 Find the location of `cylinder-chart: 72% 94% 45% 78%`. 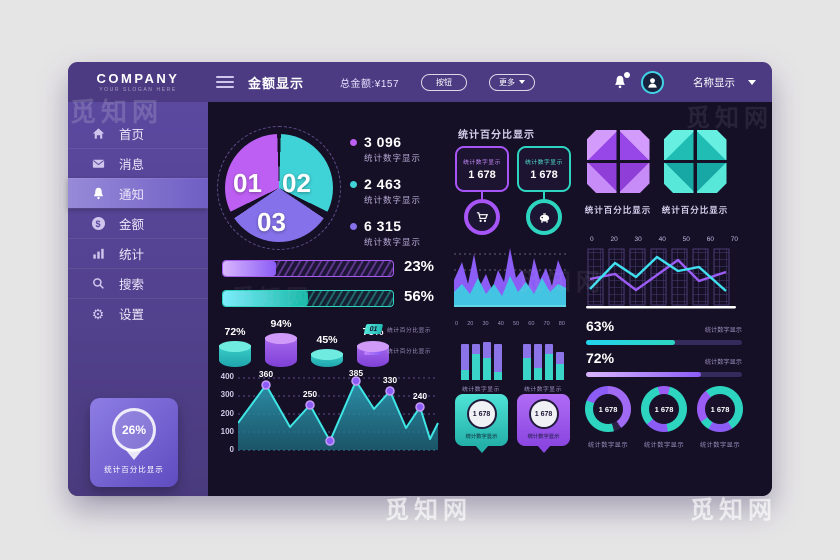

cylinder-chart: 72% 94% 45% 78% is located at coordinates (304, 342).